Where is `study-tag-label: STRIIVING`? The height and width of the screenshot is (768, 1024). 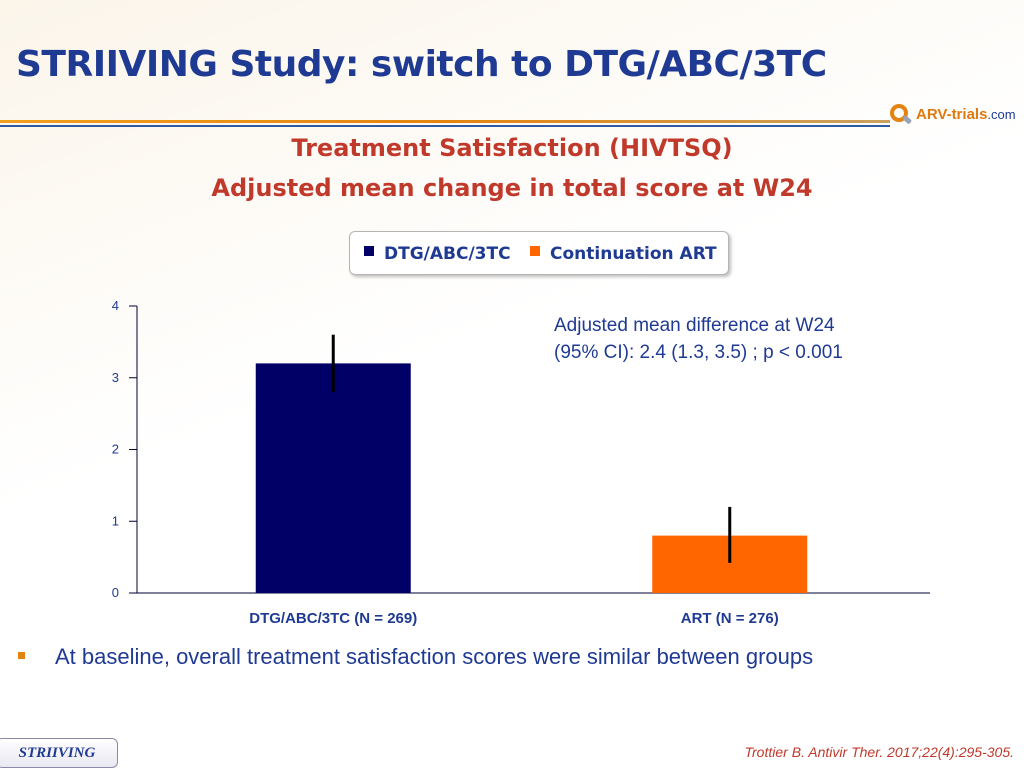
study-tag-label: STRIIVING is located at coordinates (57, 753).